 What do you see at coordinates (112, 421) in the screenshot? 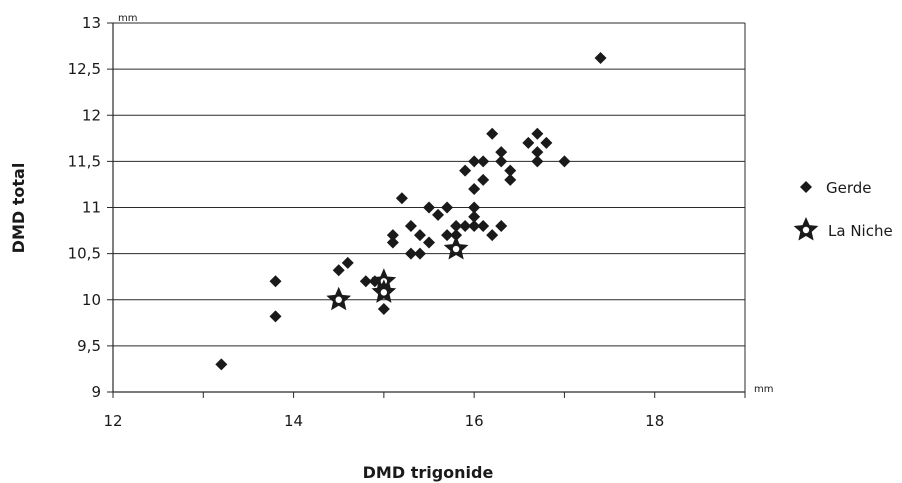
I see `x-tick-label: 12` at bounding box center [112, 421].